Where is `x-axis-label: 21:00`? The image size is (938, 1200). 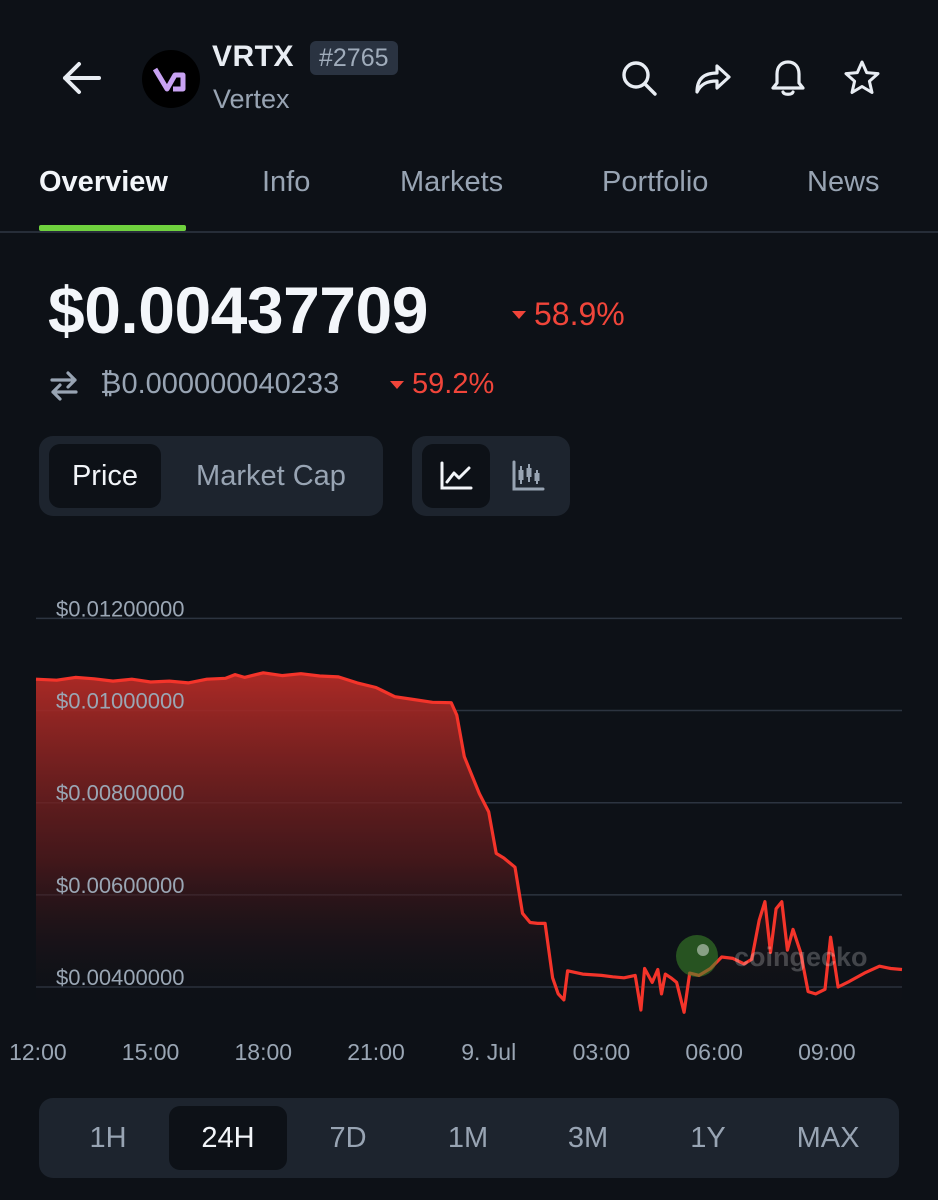 x-axis-label: 21:00 is located at coordinates (376, 1052).